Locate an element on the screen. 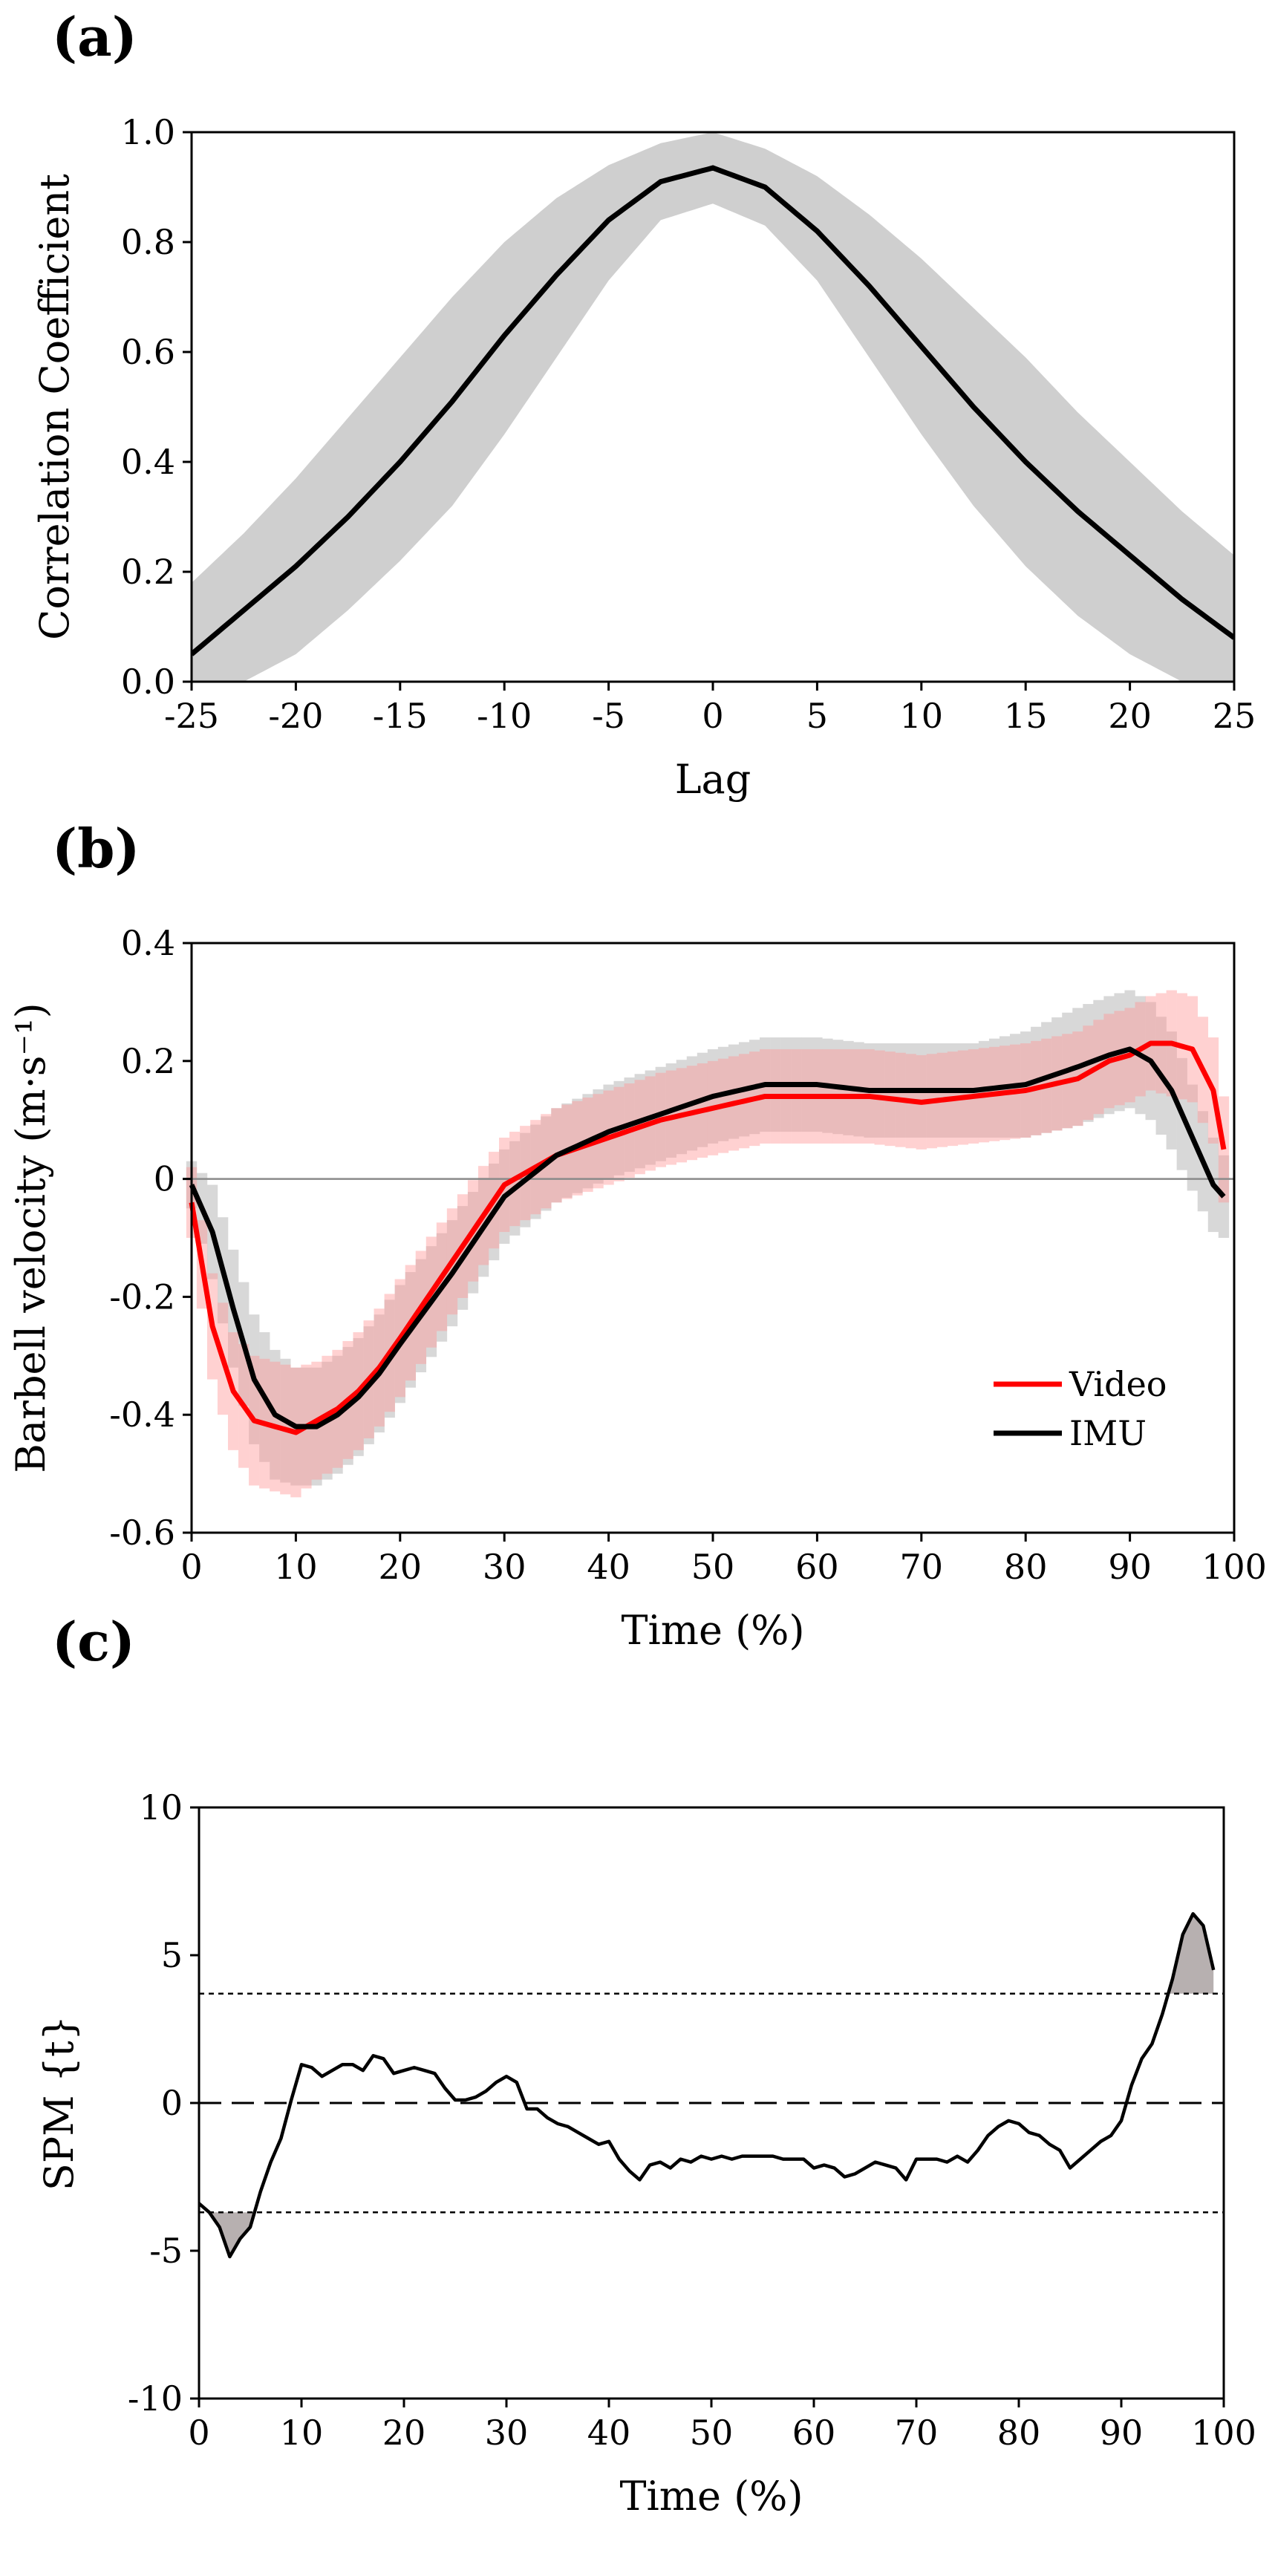 The height and width of the screenshot is (2576, 1275). panel-label-c: (c) is located at coordinates (93, 1641).